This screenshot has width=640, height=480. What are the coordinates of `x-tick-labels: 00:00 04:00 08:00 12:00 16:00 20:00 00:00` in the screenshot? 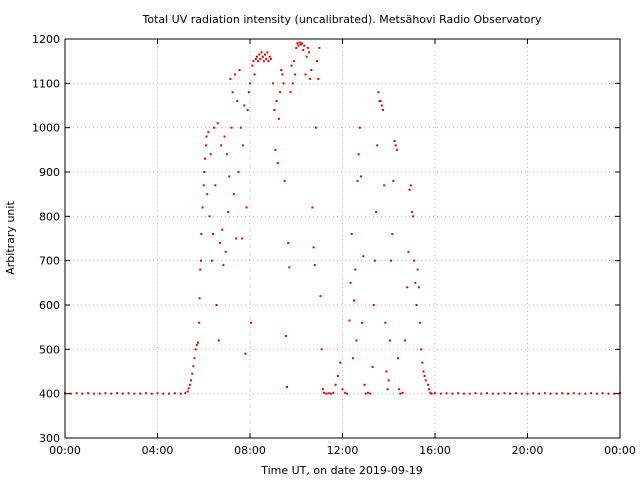 It's located at (342, 450).